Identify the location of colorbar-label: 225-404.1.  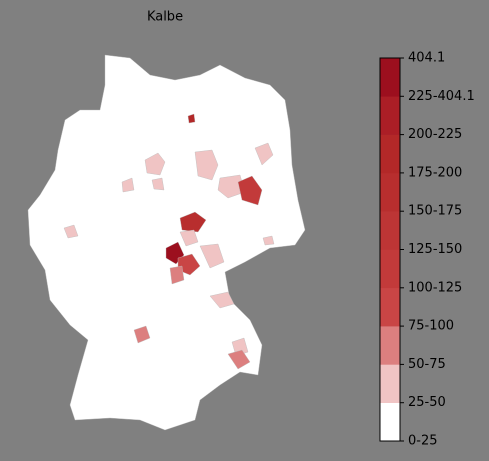
(441, 96).